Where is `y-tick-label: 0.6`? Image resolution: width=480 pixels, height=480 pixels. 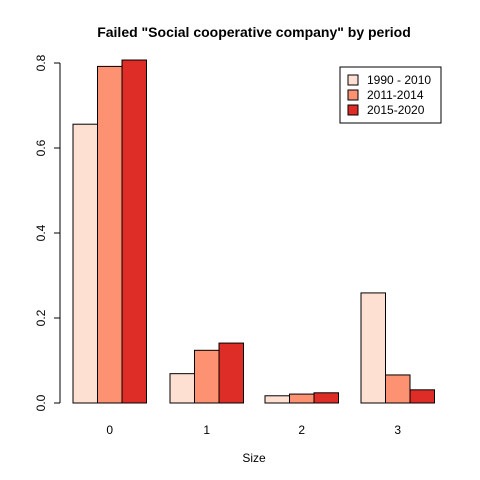
y-tick-label: 0.6 is located at coordinates (41, 147).